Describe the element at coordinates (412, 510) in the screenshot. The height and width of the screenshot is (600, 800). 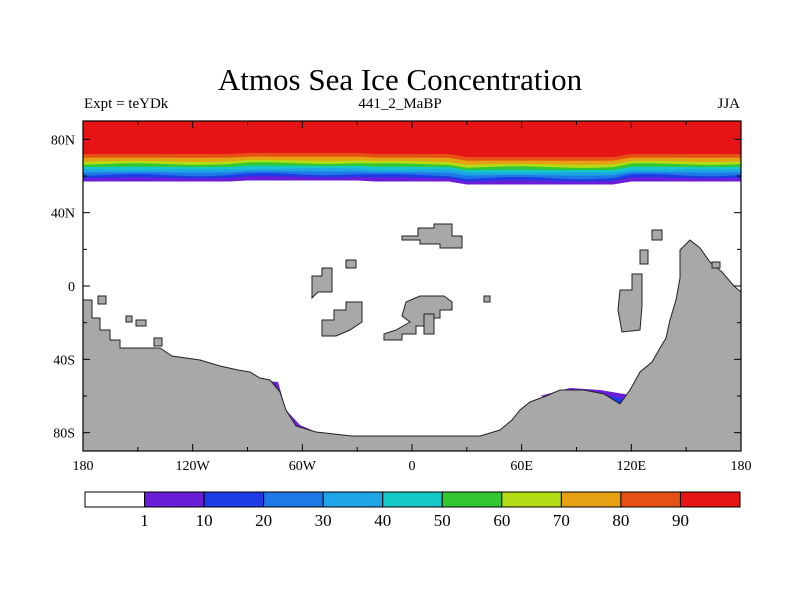
I see `colorbar: 1 10 20 30 40 50 60 70 80 90` at that location.